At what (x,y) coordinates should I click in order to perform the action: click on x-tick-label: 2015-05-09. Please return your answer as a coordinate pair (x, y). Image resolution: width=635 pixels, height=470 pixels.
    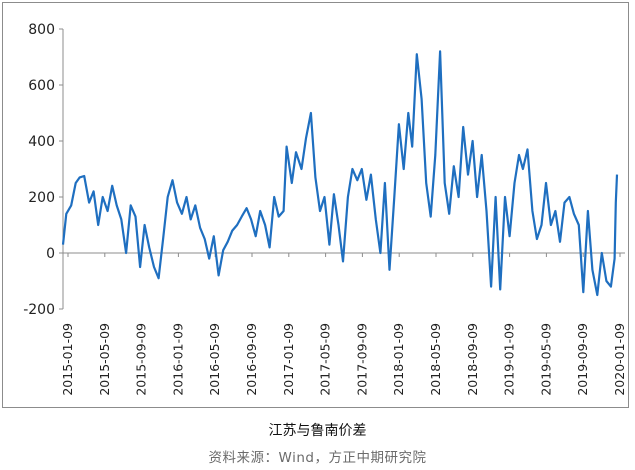
    Looking at the image, I should click on (104, 359).